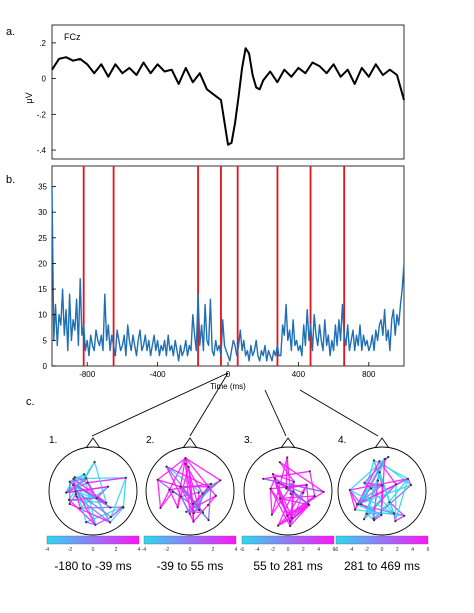  Describe the element at coordinates (190, 566) in the screenshot. I see `time-range-label: -39 to 55 ms` at that location.